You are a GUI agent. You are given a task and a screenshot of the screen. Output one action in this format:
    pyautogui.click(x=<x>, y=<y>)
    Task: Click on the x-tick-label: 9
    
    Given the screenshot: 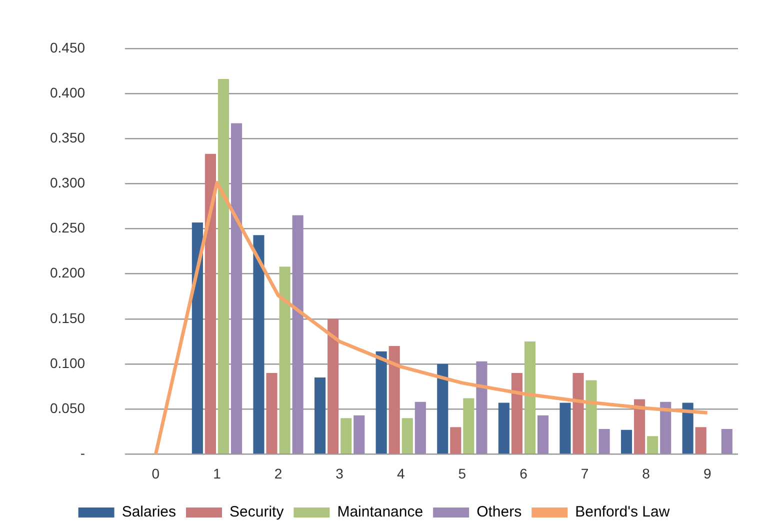 What is the action you would take?
    pyautogui.click(x=707, y=473)
    